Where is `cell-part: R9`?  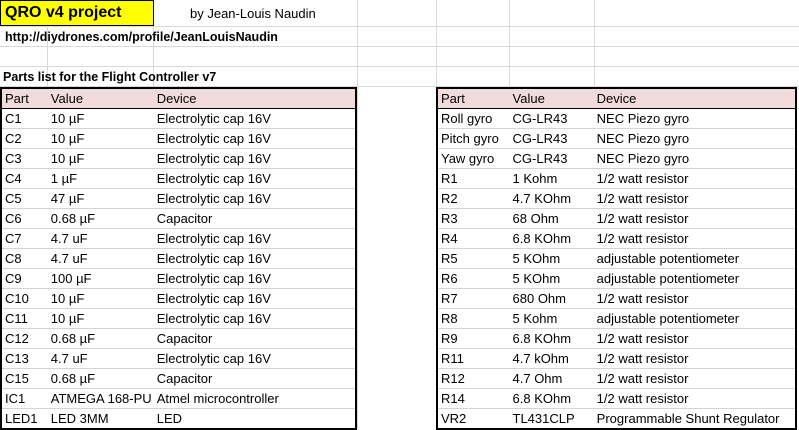 cell-part: R9 is located at coordinates (473, 338).